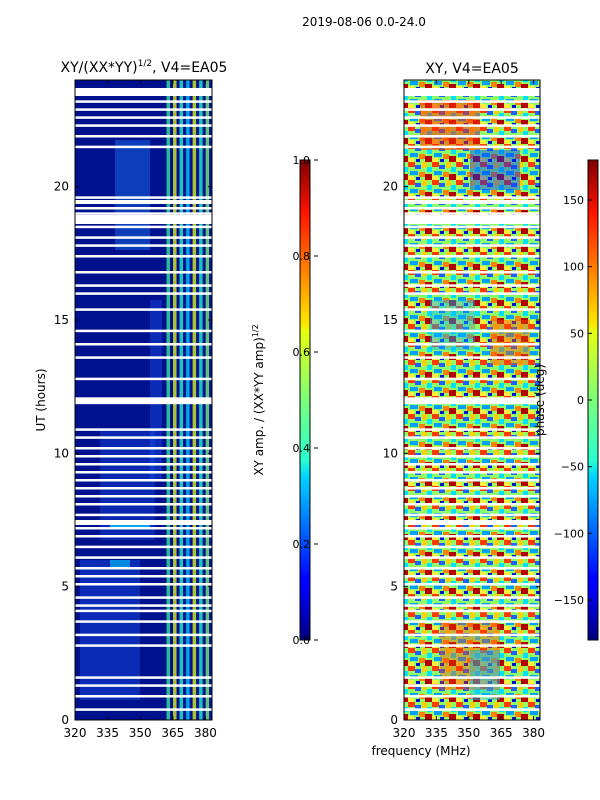  I want to click on phase-y-tick-label: 5, so click(394, 587).